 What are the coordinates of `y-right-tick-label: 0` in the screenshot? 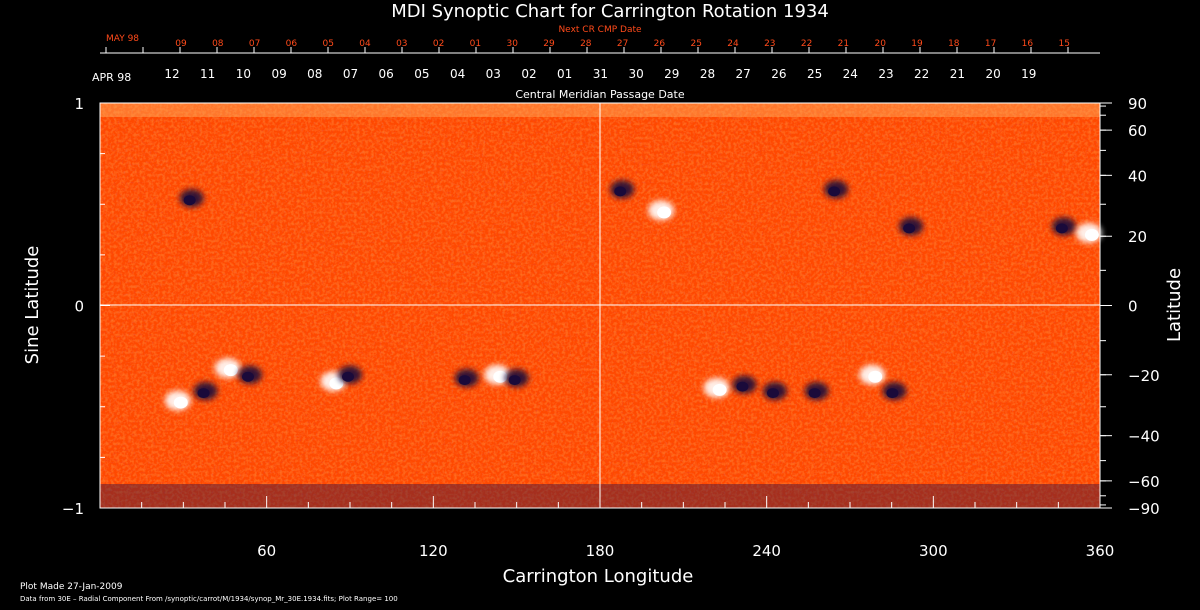 It's located at (1133, 307).